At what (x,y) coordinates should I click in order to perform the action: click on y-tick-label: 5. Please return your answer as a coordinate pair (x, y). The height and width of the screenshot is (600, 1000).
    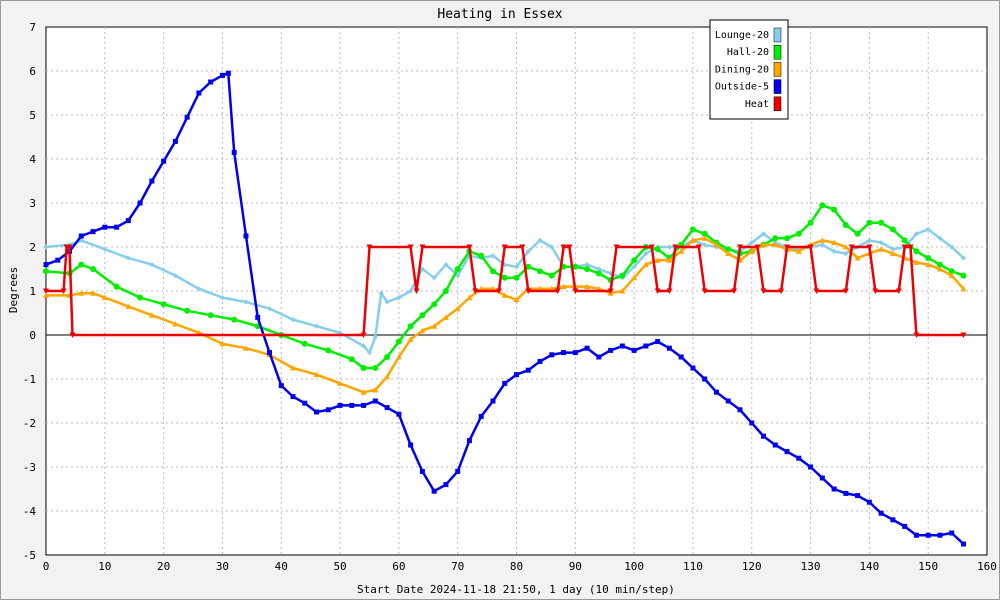
    Looking at the image, I should click on (32, 115).